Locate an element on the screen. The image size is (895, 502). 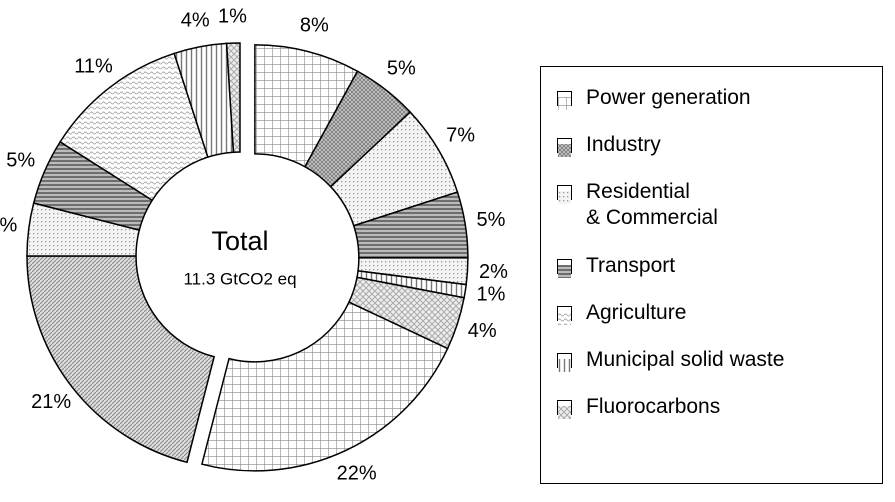
legend-label: Agriculture is located at coordinates (636, 312).